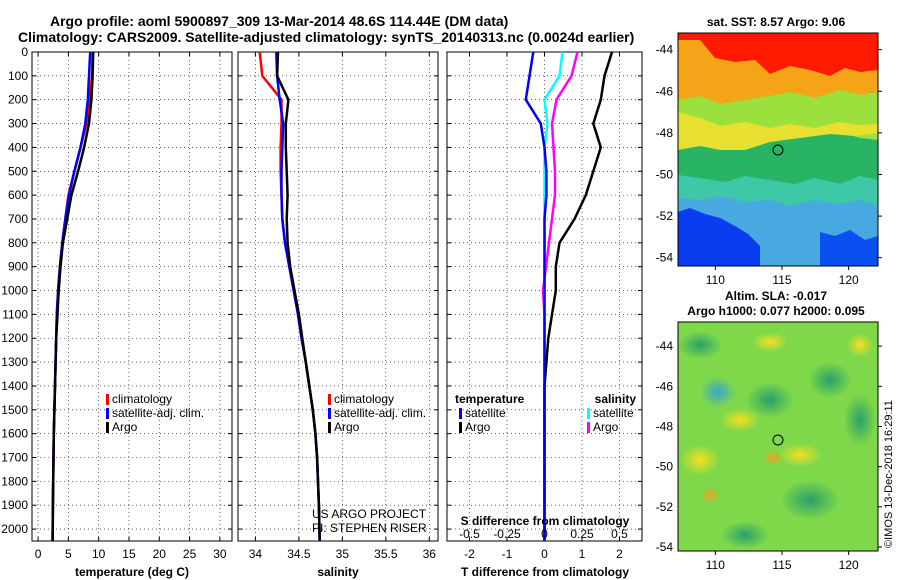  I want to click on x-tick-label: 25, so click(190, 554).